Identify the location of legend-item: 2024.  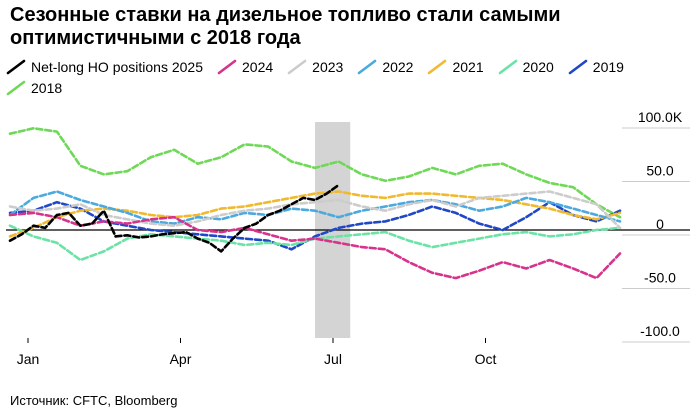
(245, 67).